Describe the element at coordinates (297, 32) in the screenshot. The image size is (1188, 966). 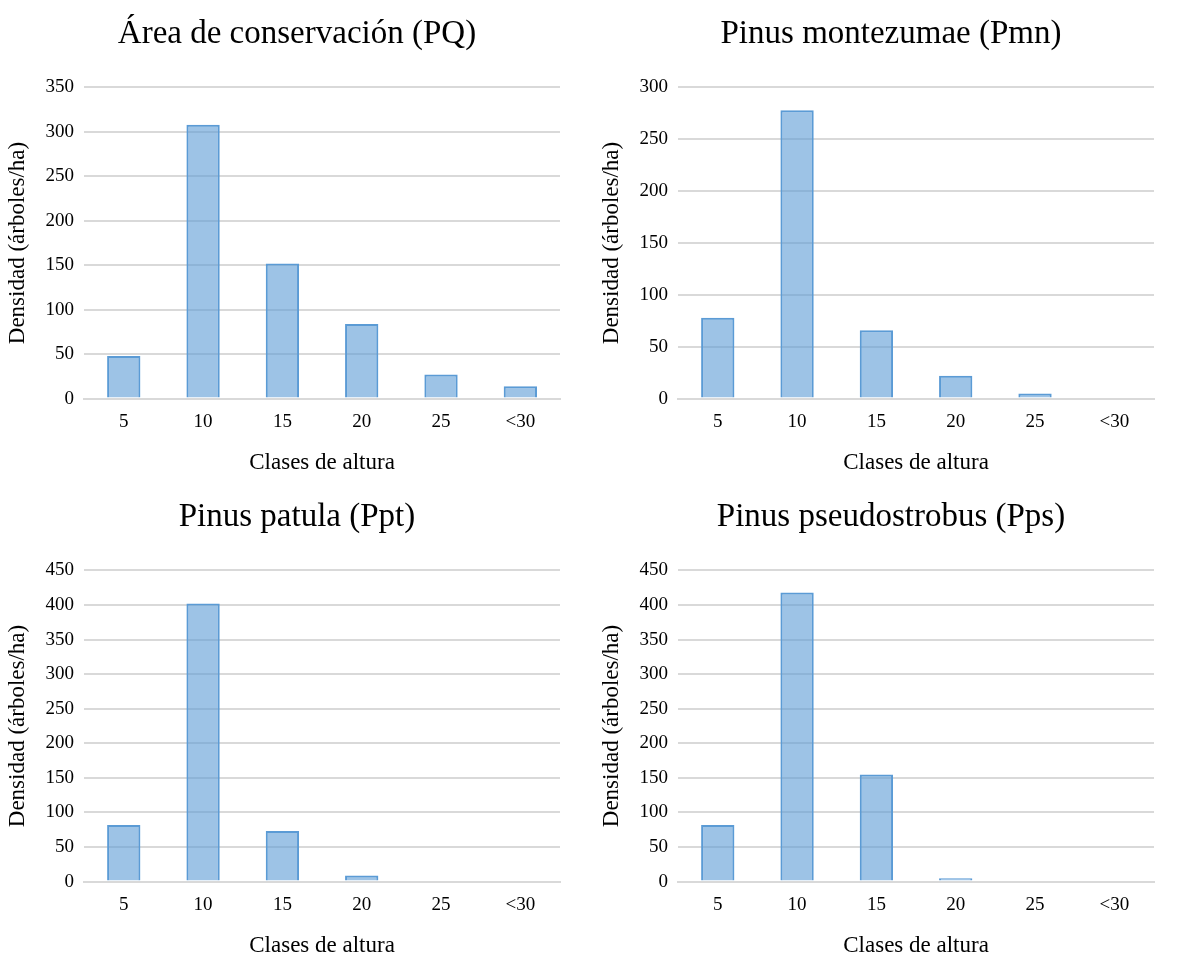
I see `chart-title: Área de conservación (PQ)` at that location.